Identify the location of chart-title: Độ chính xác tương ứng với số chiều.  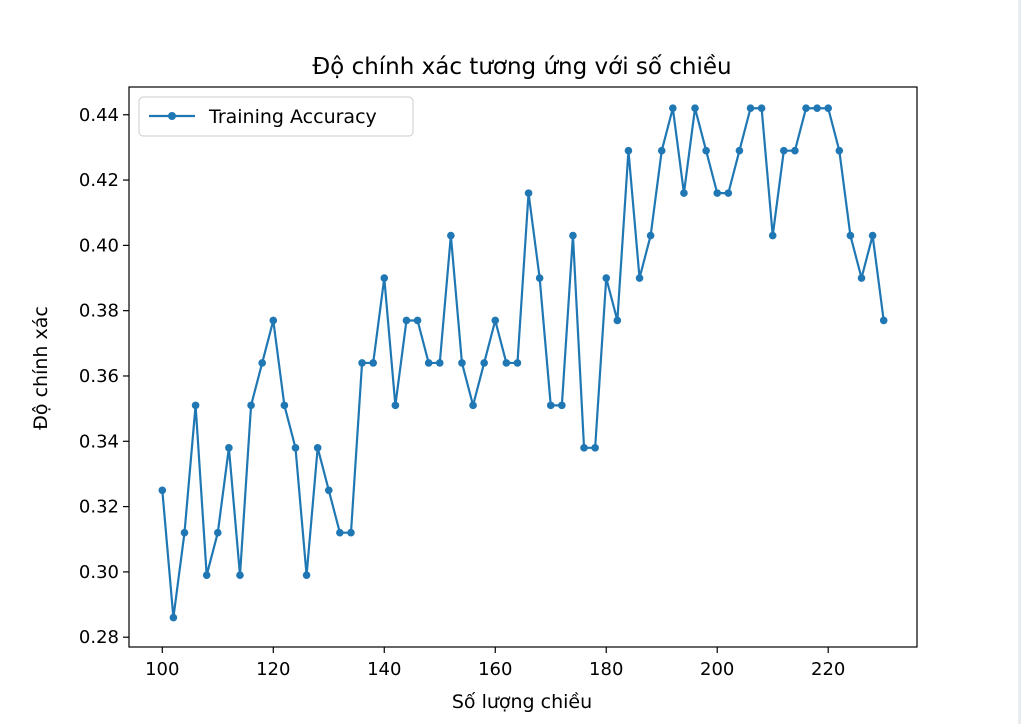
(521, 67).